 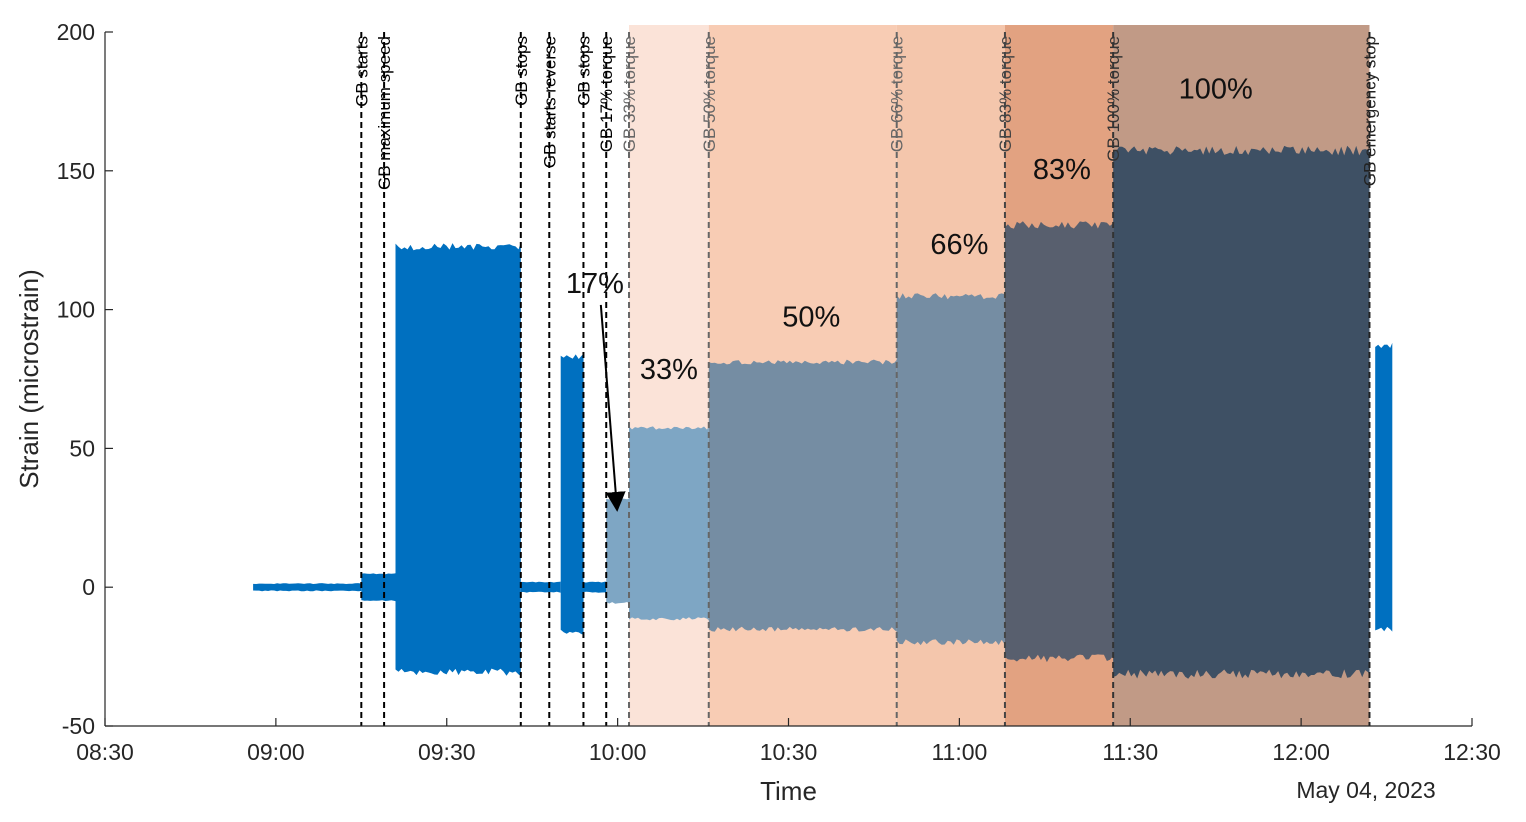 What do you see at coordinates (1369, 111) in the screenshot?
I see `event-label-12: GB emergency stop` at bounding box center [1369, 111].